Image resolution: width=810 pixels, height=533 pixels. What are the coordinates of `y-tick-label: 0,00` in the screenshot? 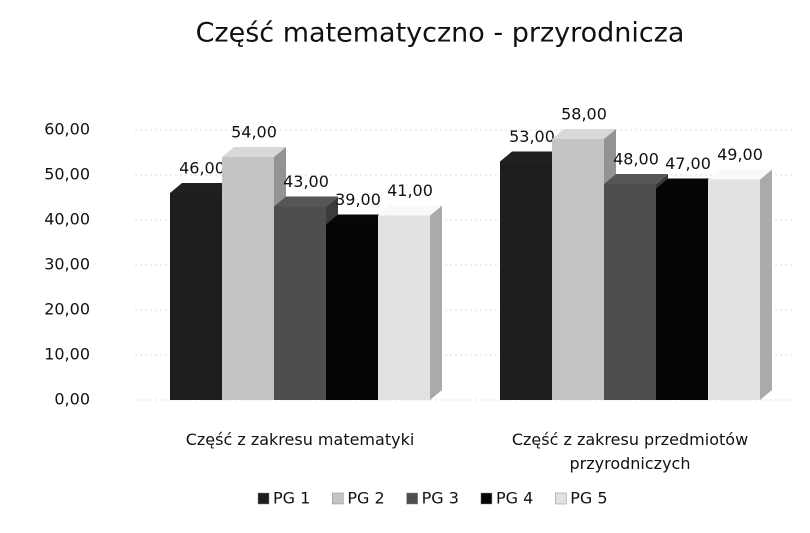 It's located at (72, 399).